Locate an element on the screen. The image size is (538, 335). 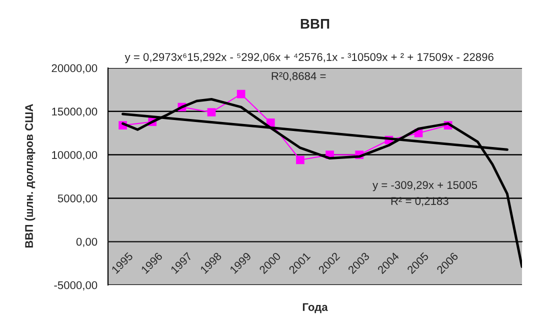
annotation: R² = 0,2183 is located at coordinates (419, 201).